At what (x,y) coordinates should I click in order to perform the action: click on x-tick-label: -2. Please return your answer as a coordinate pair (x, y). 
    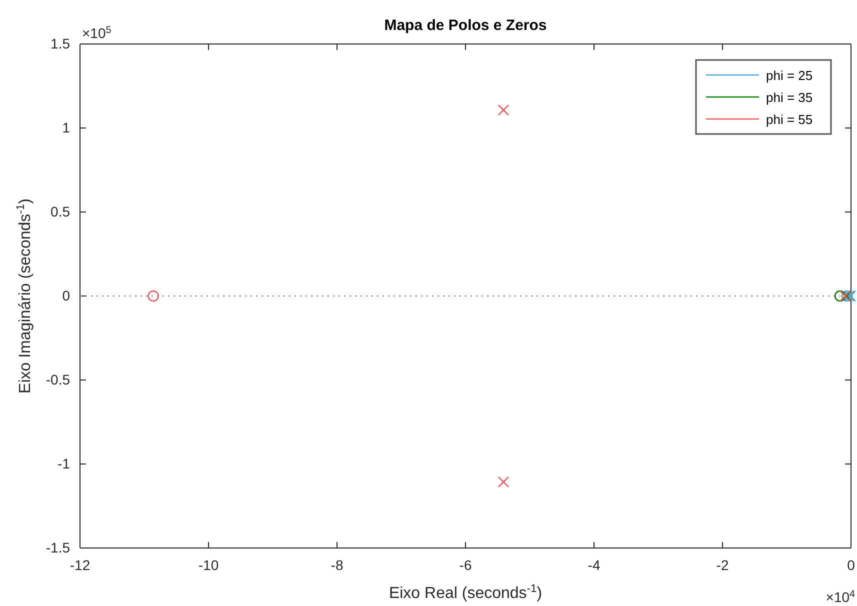
    Looking at the image, I should click on (722, 564).